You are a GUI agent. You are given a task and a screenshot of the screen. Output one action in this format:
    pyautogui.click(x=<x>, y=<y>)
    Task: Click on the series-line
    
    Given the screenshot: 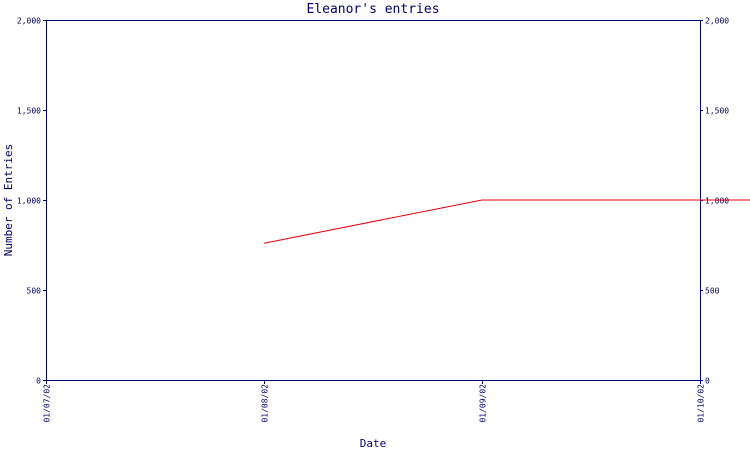 What is the action you would take?
    pyautogui.click(x=506, y=221)
    